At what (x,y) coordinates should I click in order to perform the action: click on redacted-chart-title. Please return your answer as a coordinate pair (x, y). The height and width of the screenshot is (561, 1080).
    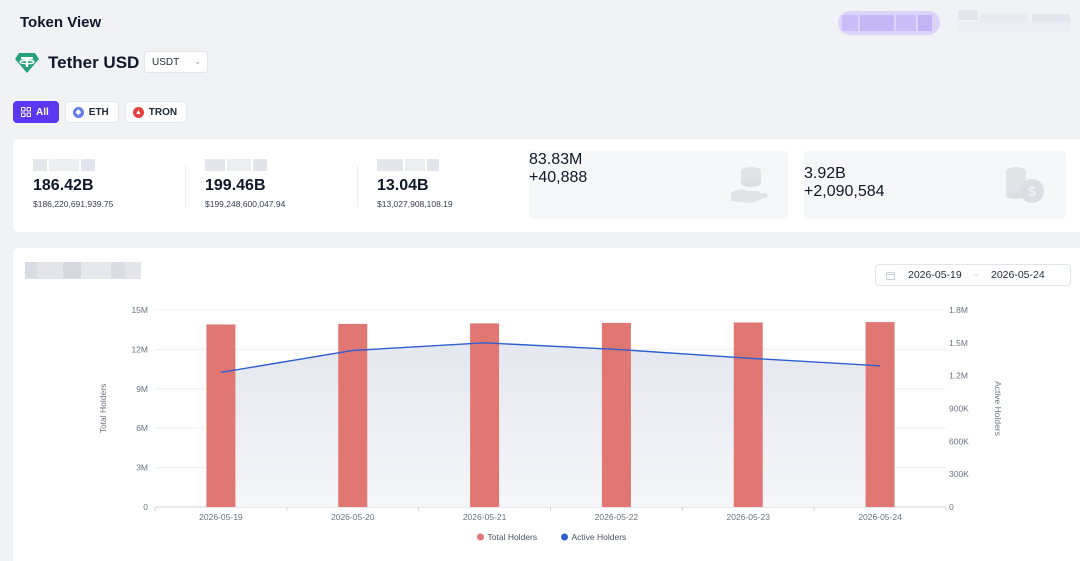
    Looking at the image, I should click on (83, 270).